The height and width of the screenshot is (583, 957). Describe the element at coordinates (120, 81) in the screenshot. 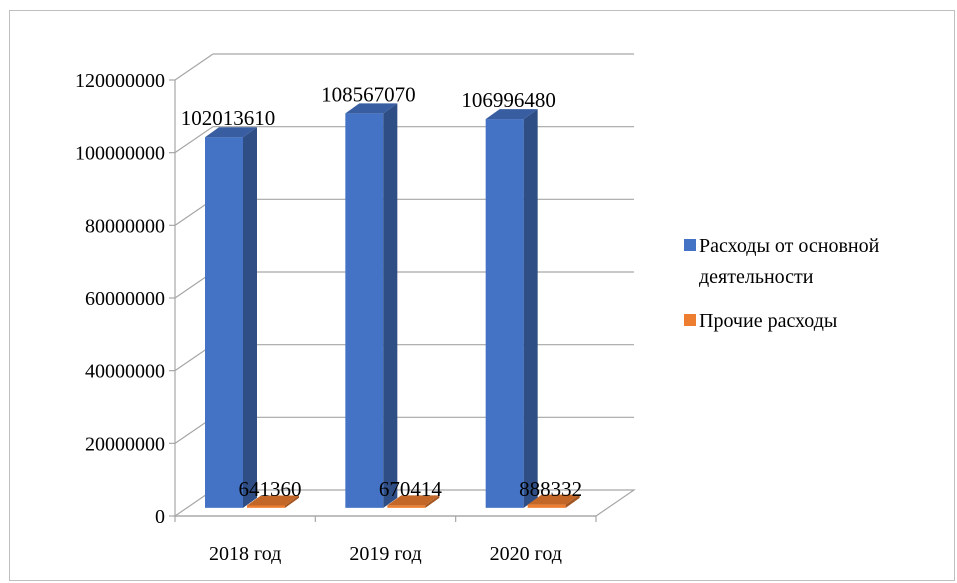

I see `y-tick-label: 120000000` at that location.